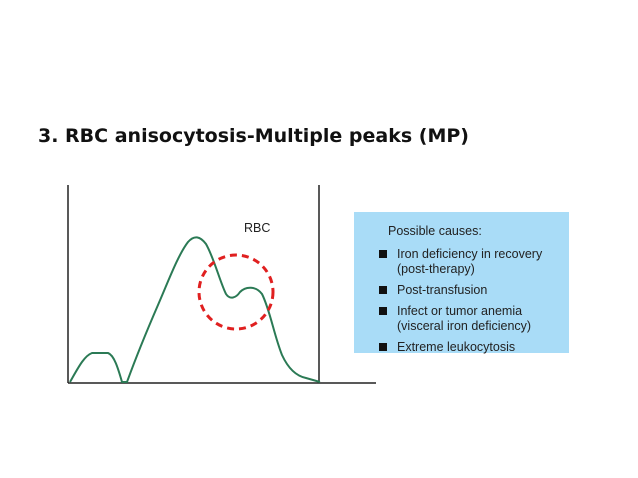 This screenshot has height=478, width=638. What do you see at coordinates (253, 136) in the screenshot?
I see `slide-title: 3. RBC anisocytosis-Multiple peaks (MP)` at bounding box center [253, 136].